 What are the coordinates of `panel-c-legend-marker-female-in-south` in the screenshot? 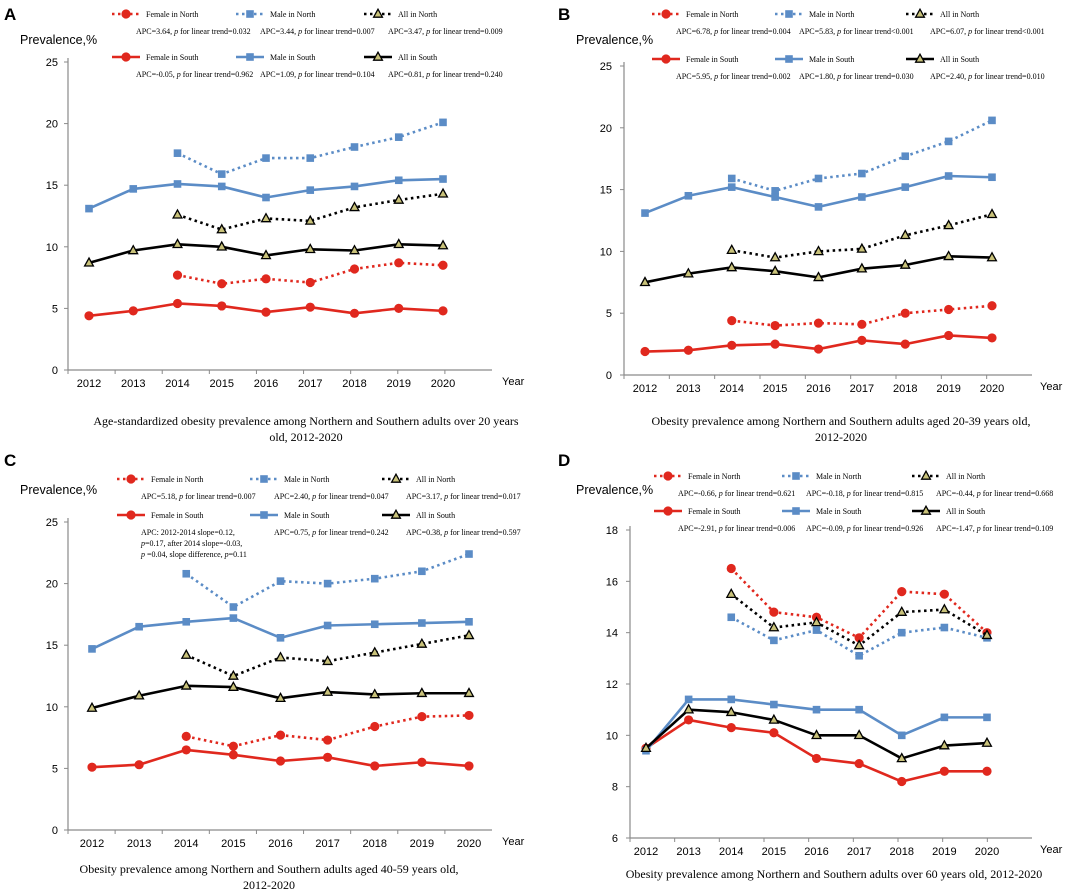 It's located at (131, 515).